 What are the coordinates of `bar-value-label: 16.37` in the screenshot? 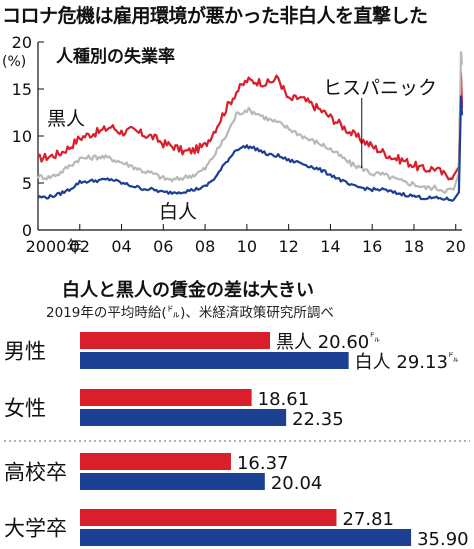 It's located at (263, 463).